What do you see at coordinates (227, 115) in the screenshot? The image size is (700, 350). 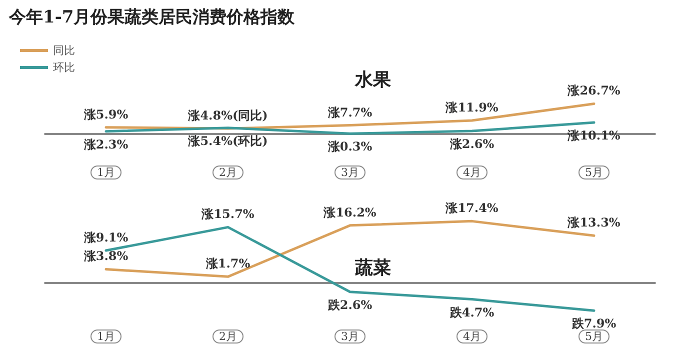 I see `data-label: 涨4.8%(同比)` at bounding box center [227, 115].